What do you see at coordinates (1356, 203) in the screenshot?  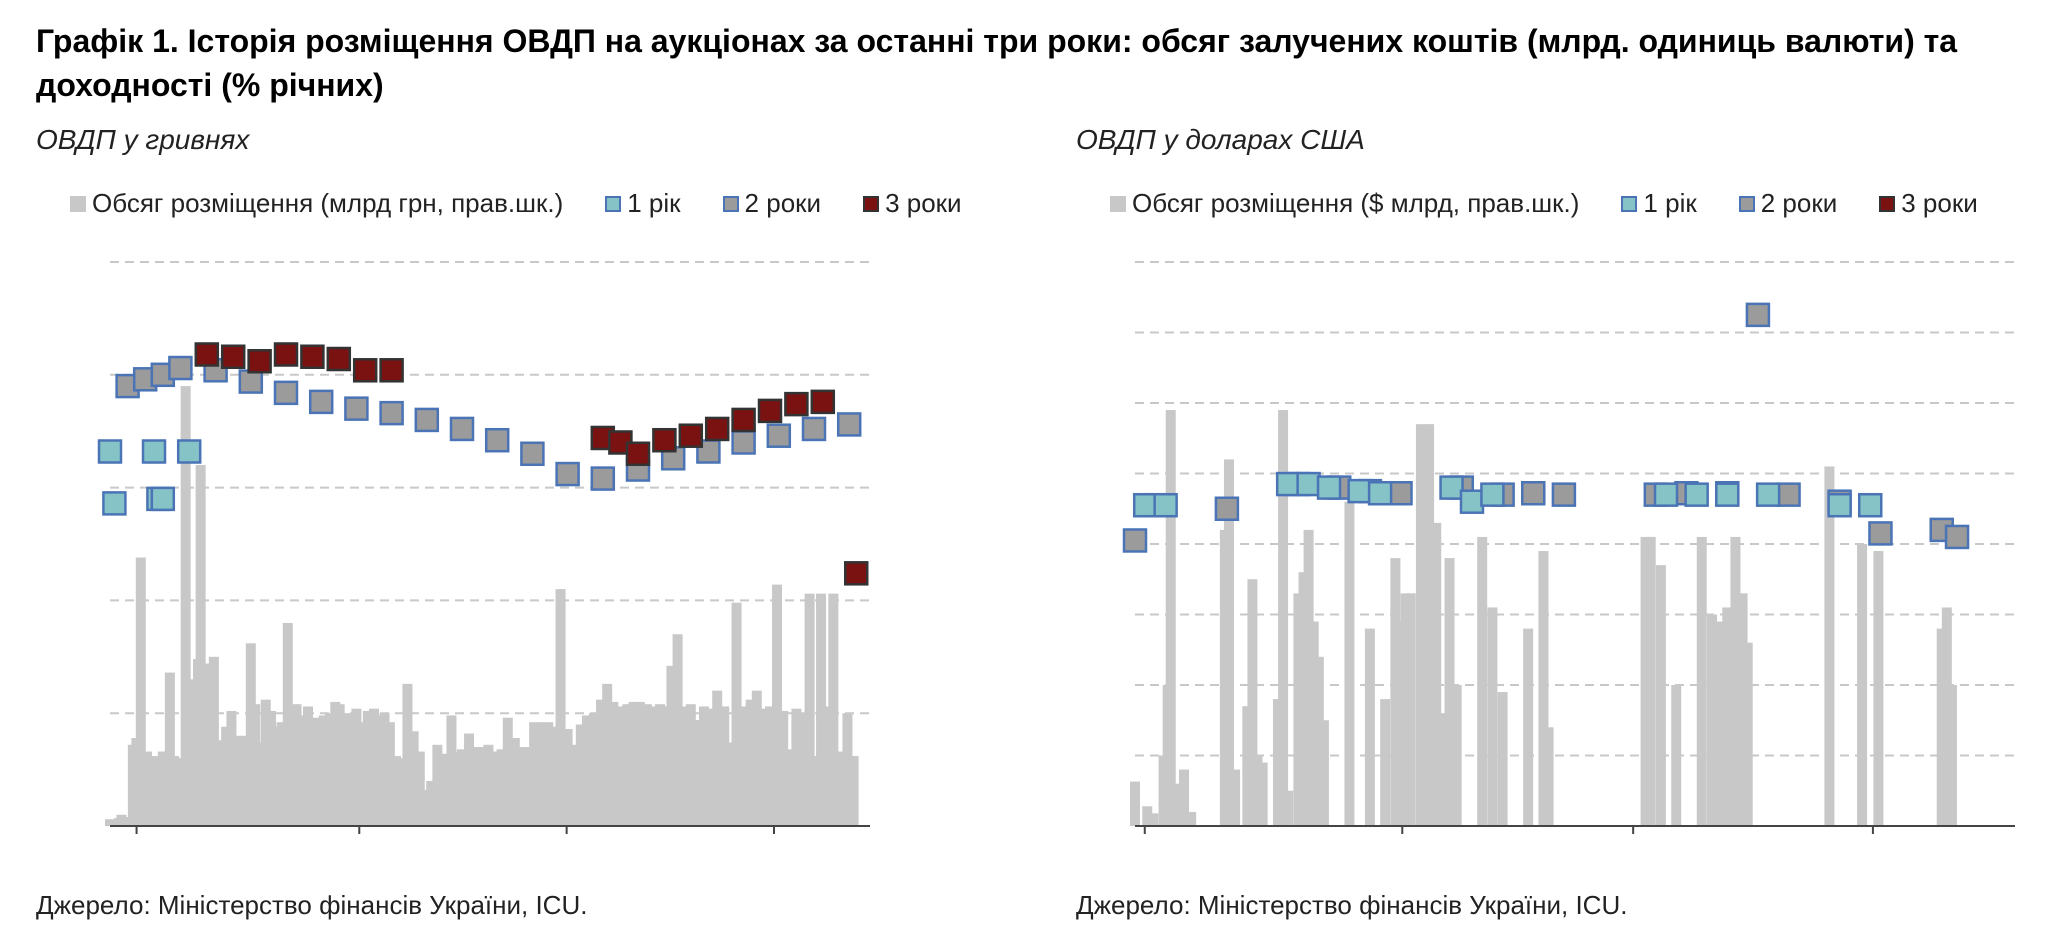 I see `legend-label-volume: Обсяг розміщення ($ млрд, прав.шк.)` at bounding box center [1356, 203].